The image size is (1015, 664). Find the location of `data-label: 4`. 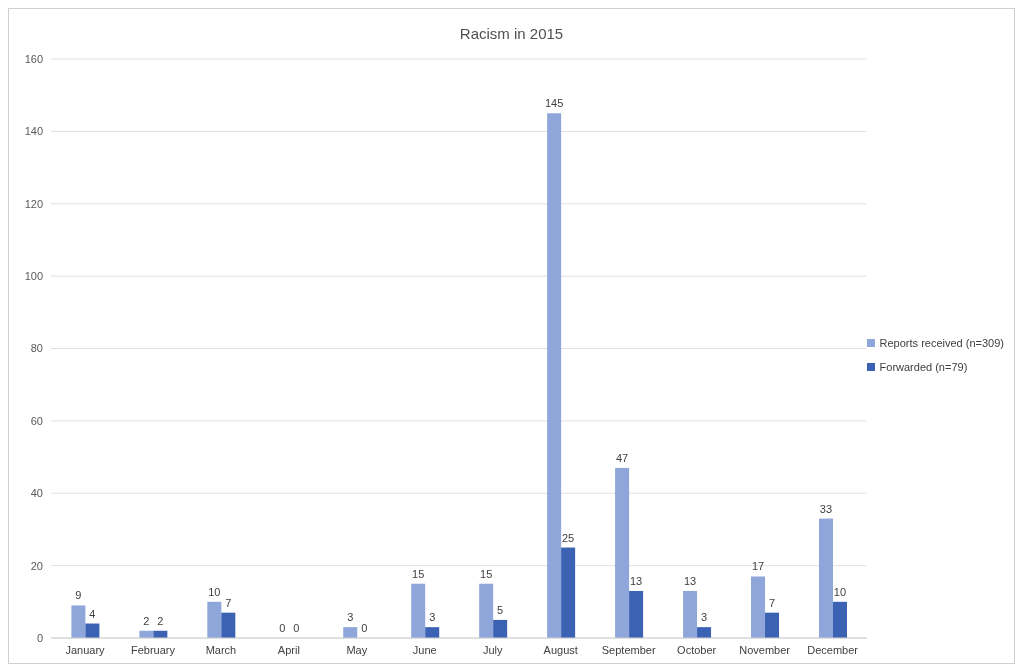

data-label: 4 is located at coordinates (92, 613).